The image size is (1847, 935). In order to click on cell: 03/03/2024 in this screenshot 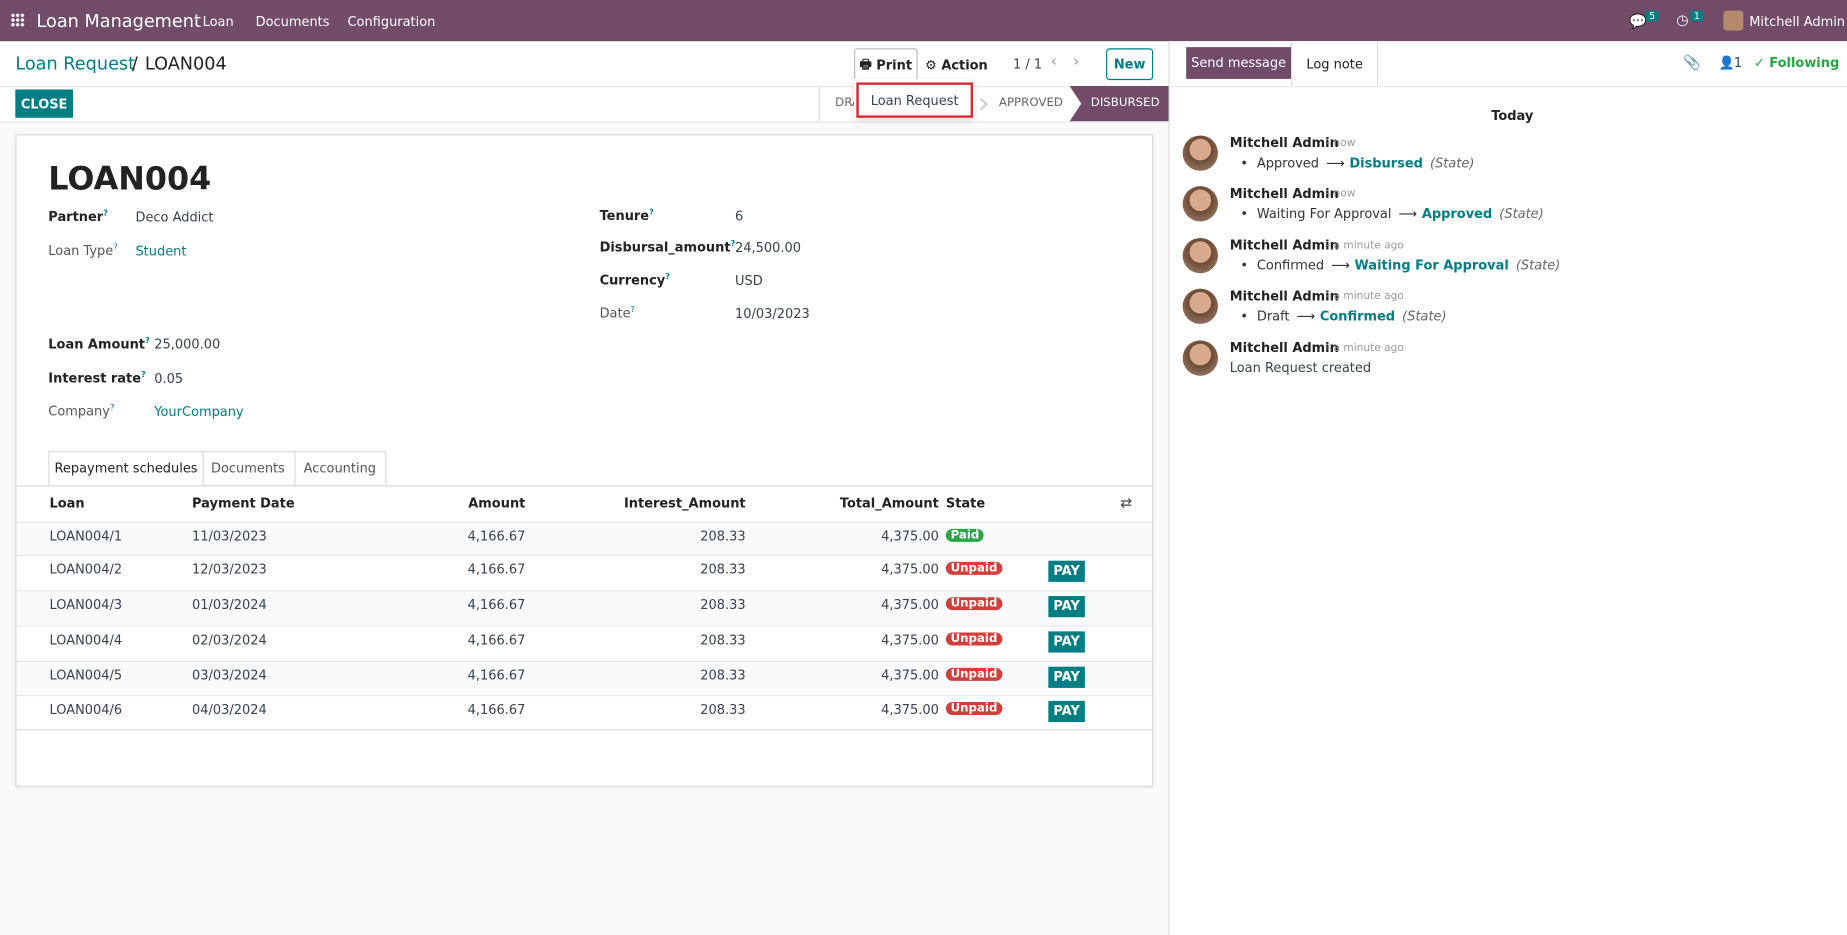, I will do `click(229, 675)`.